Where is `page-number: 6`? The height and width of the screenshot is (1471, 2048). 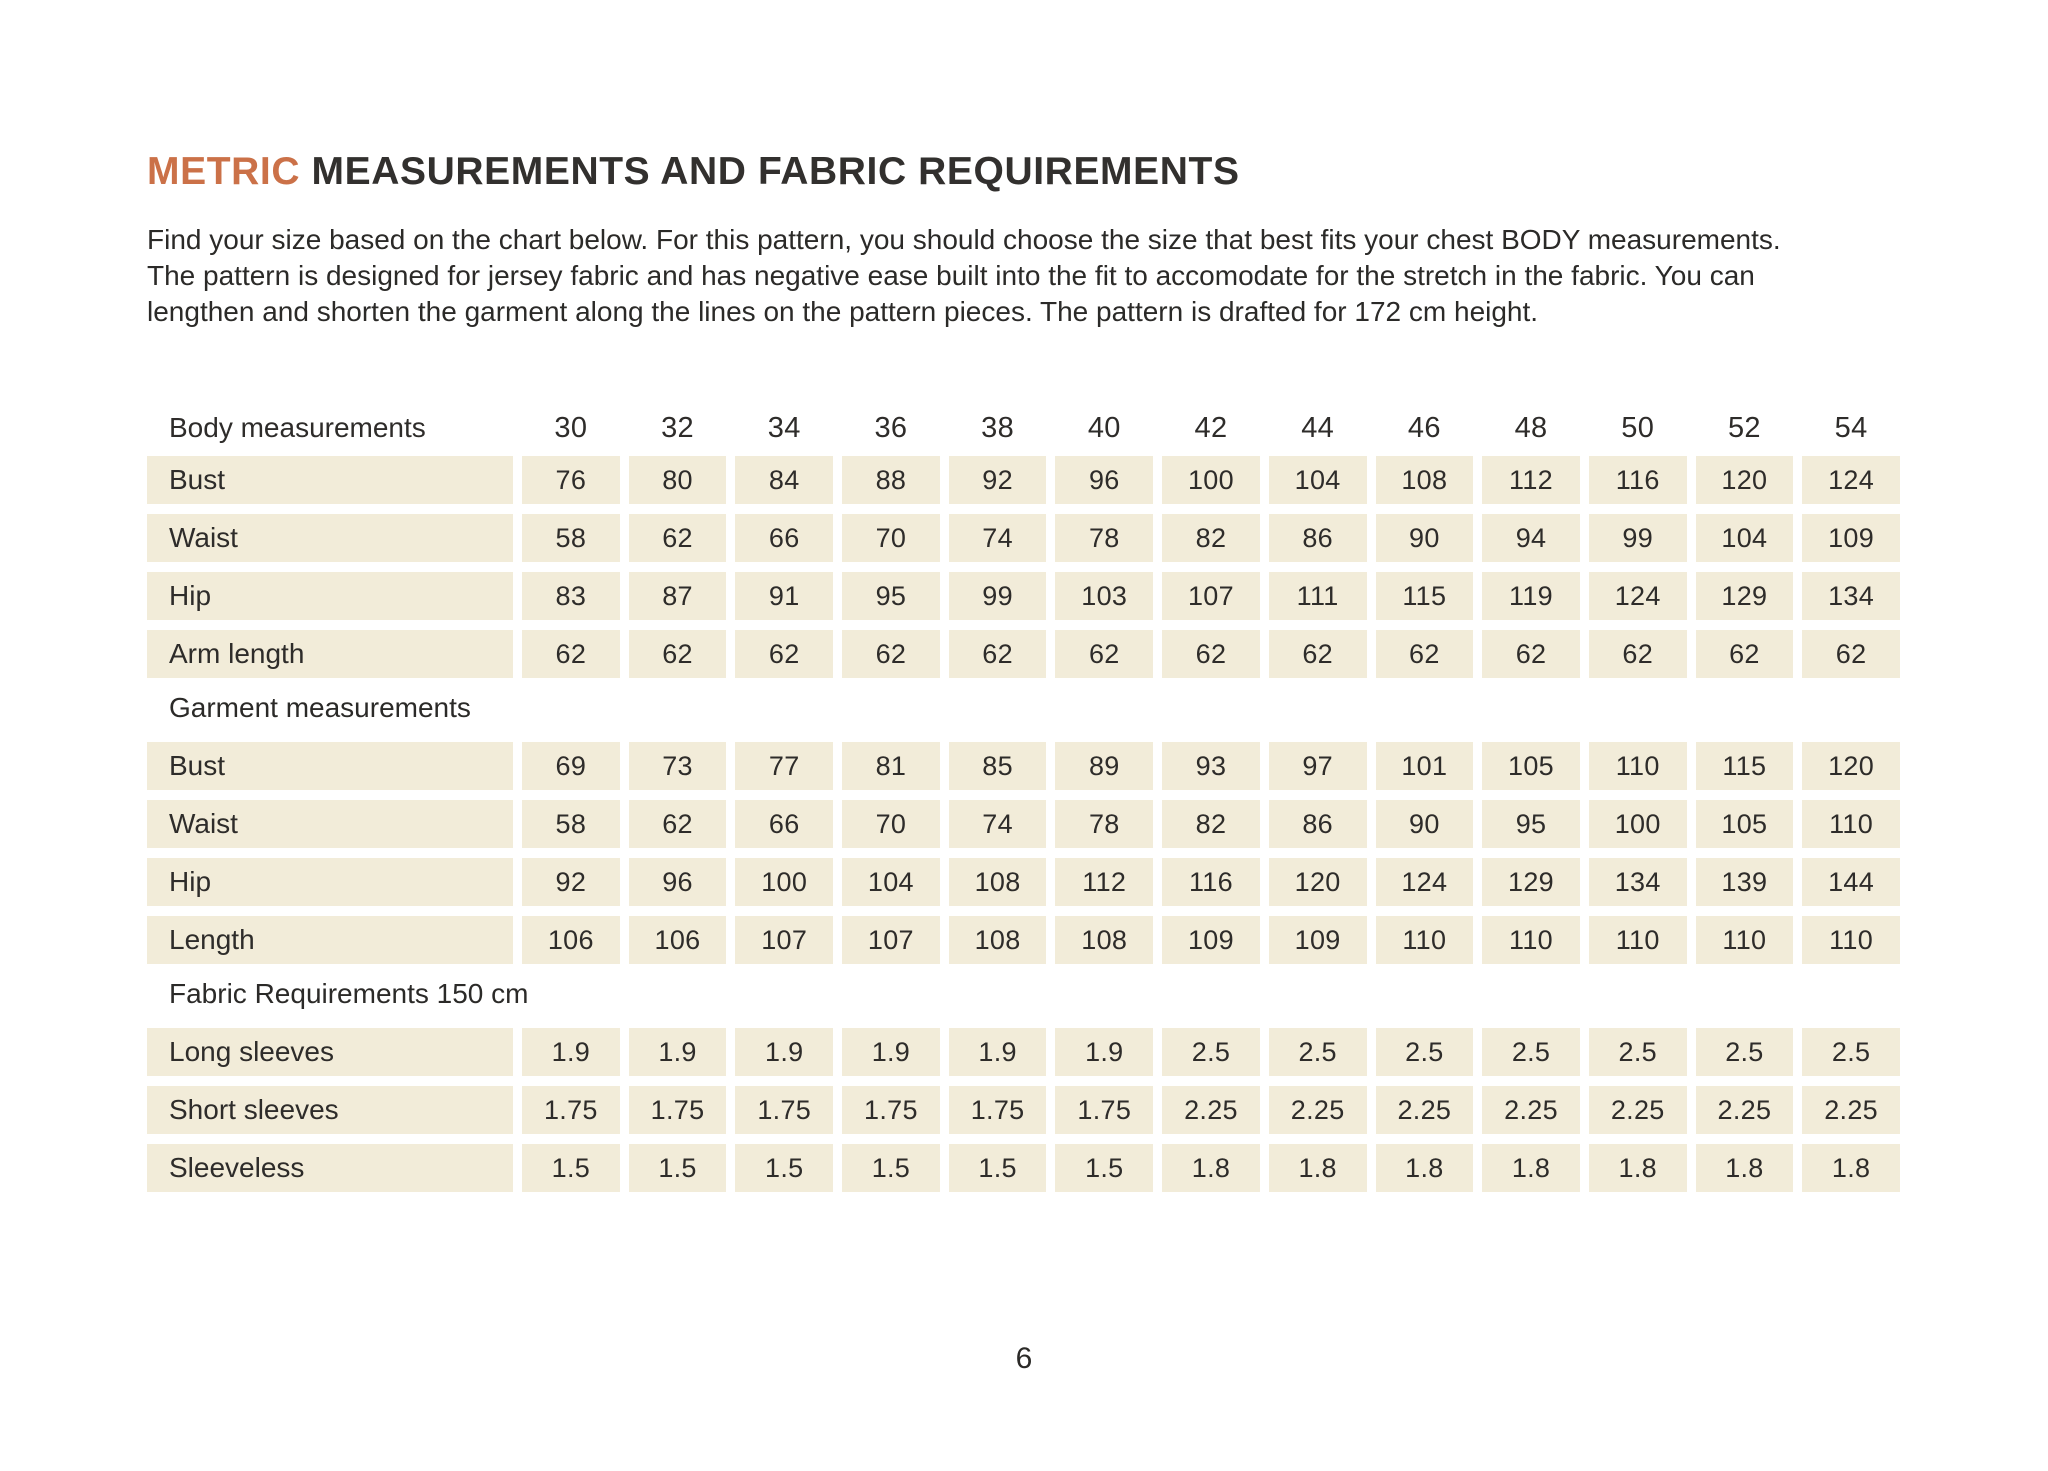 page-number: 6 is located at coordinates (1024, 1358).